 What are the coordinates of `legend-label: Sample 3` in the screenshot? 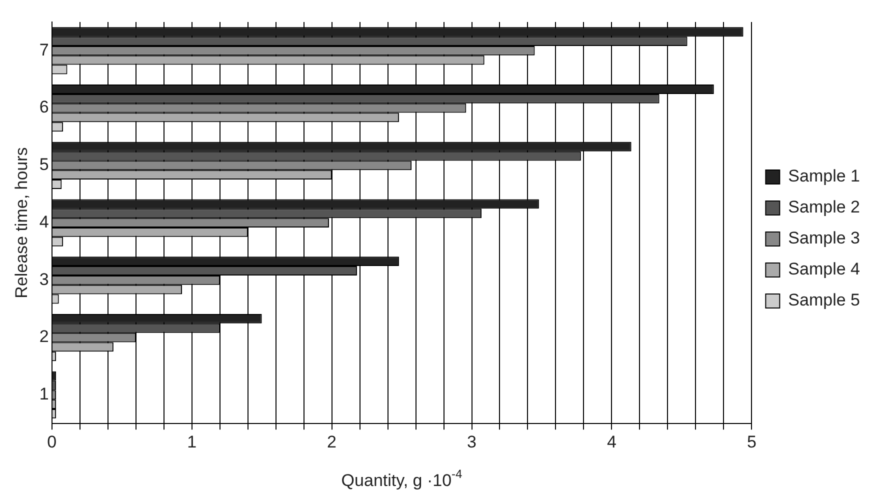 It's located at (824, 238).